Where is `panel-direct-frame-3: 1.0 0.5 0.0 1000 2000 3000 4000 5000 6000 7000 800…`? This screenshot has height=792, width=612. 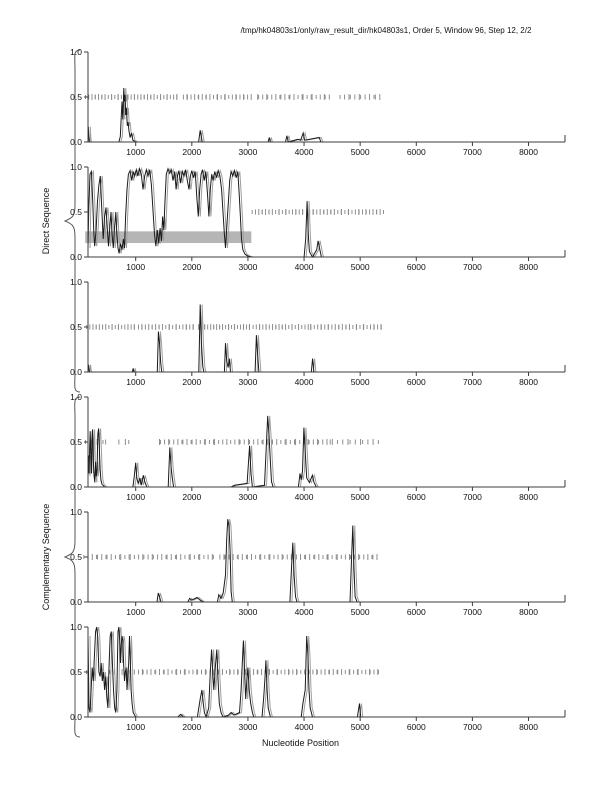
panel-direct-frame-3: 1.0 0.5 0.0 1000 2000 3000 4000 5000 6000 7000 800… is located at coordinates (318, 332).